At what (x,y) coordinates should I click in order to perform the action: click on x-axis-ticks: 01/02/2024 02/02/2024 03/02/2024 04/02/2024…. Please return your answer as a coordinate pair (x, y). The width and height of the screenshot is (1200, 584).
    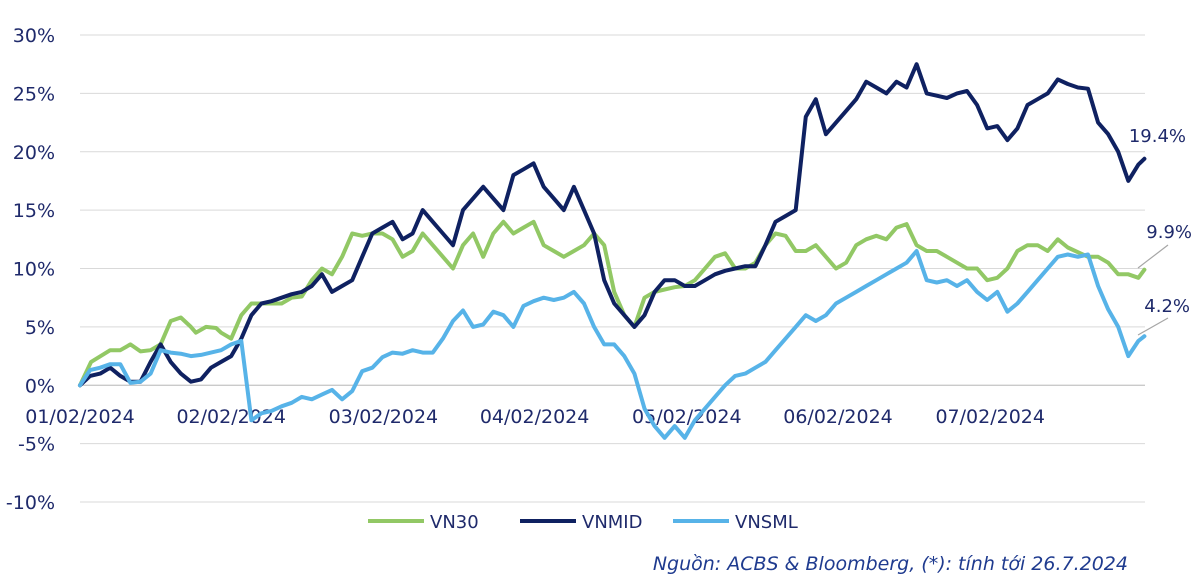
    Looking at the image, I should click on (535, 417).